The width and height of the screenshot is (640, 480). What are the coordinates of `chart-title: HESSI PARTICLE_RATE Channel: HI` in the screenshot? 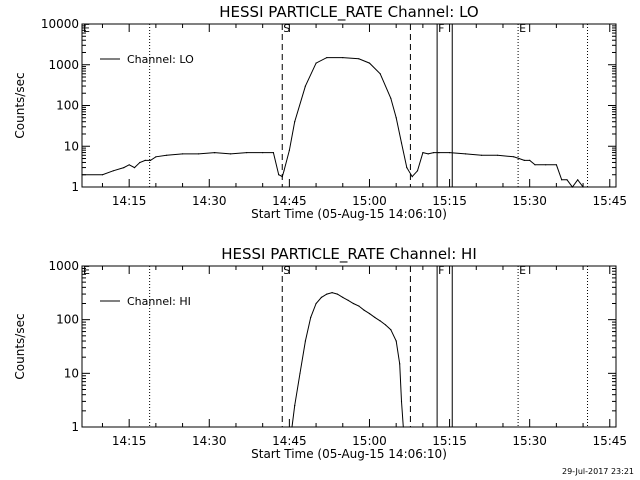 It's located at (349, 254).